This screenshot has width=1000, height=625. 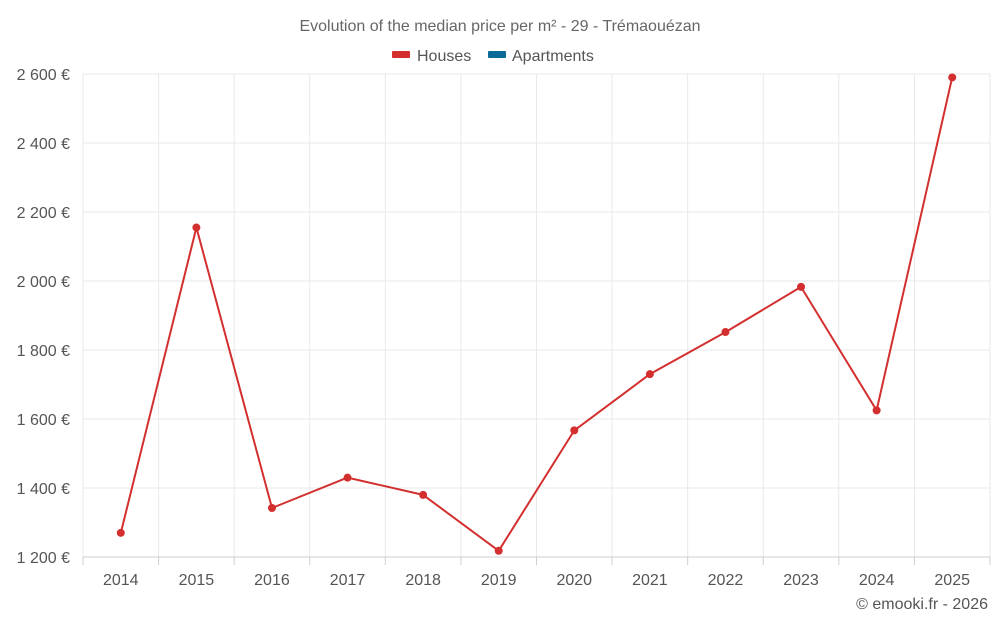 I want to click on y-tick-label: 2 600 €, so click(x=43, y=75).